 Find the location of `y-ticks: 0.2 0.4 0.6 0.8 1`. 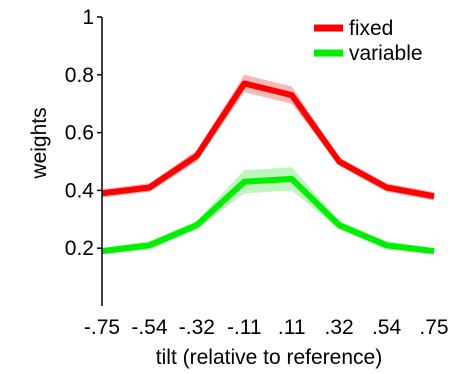

y-ticks: 0.2 0.4 0.6 0.8 1 is located at coordinates (83, 133).